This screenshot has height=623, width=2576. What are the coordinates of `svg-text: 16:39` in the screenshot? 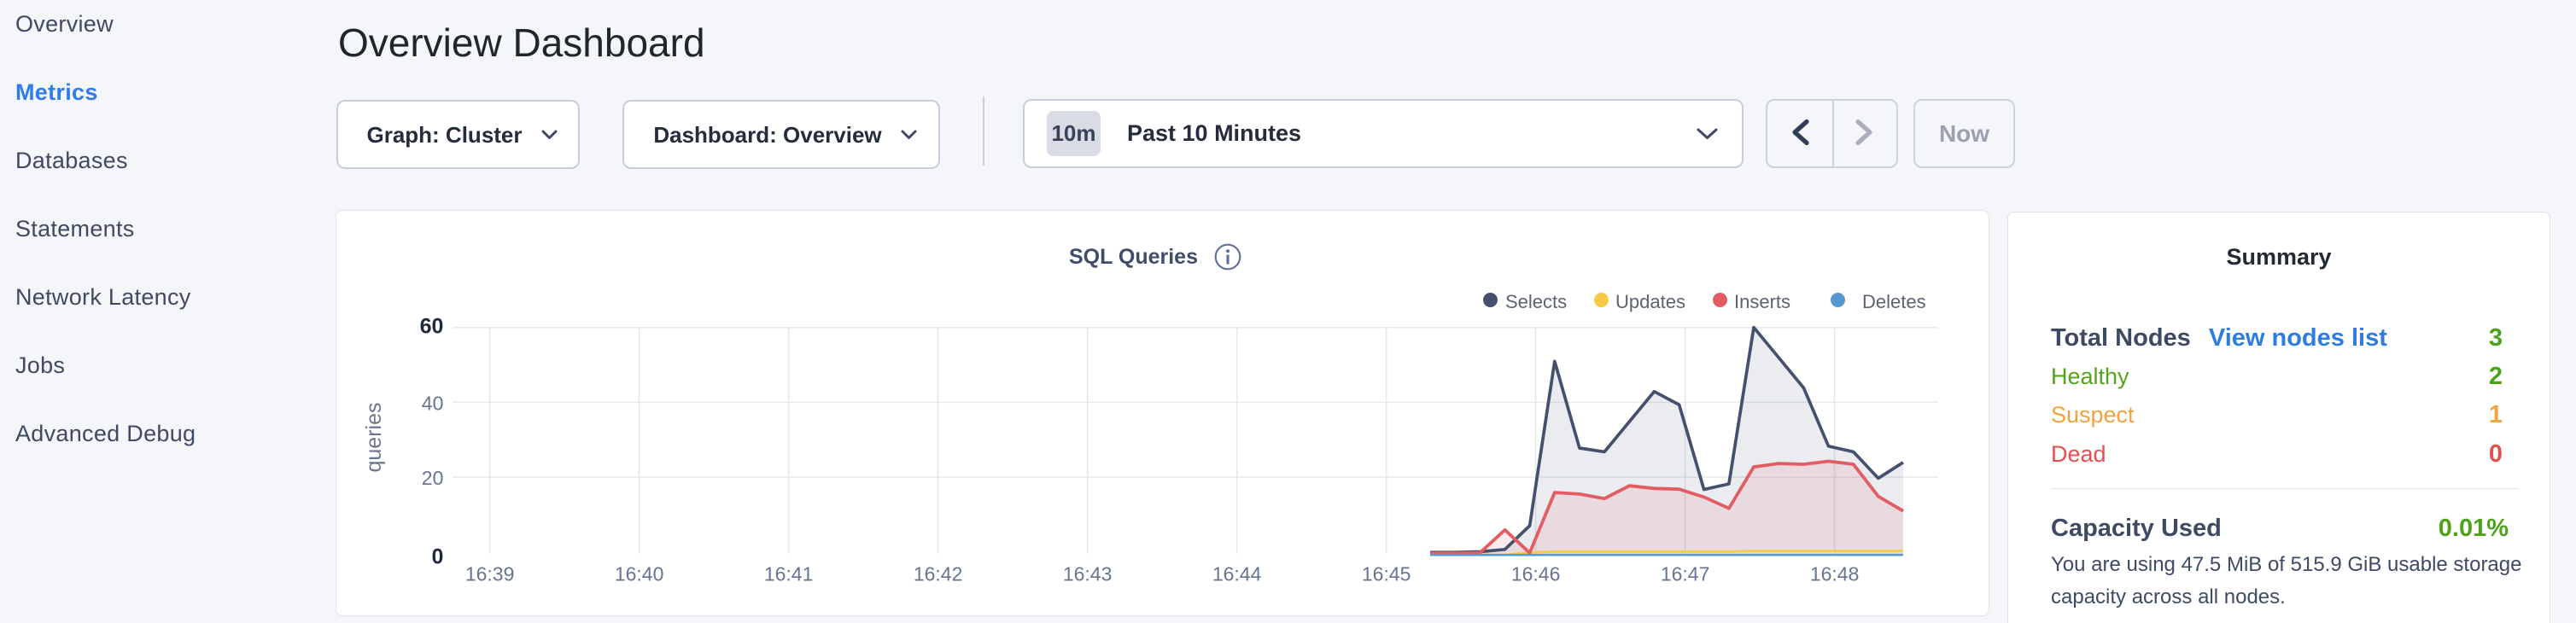 It's located at (490, 574).